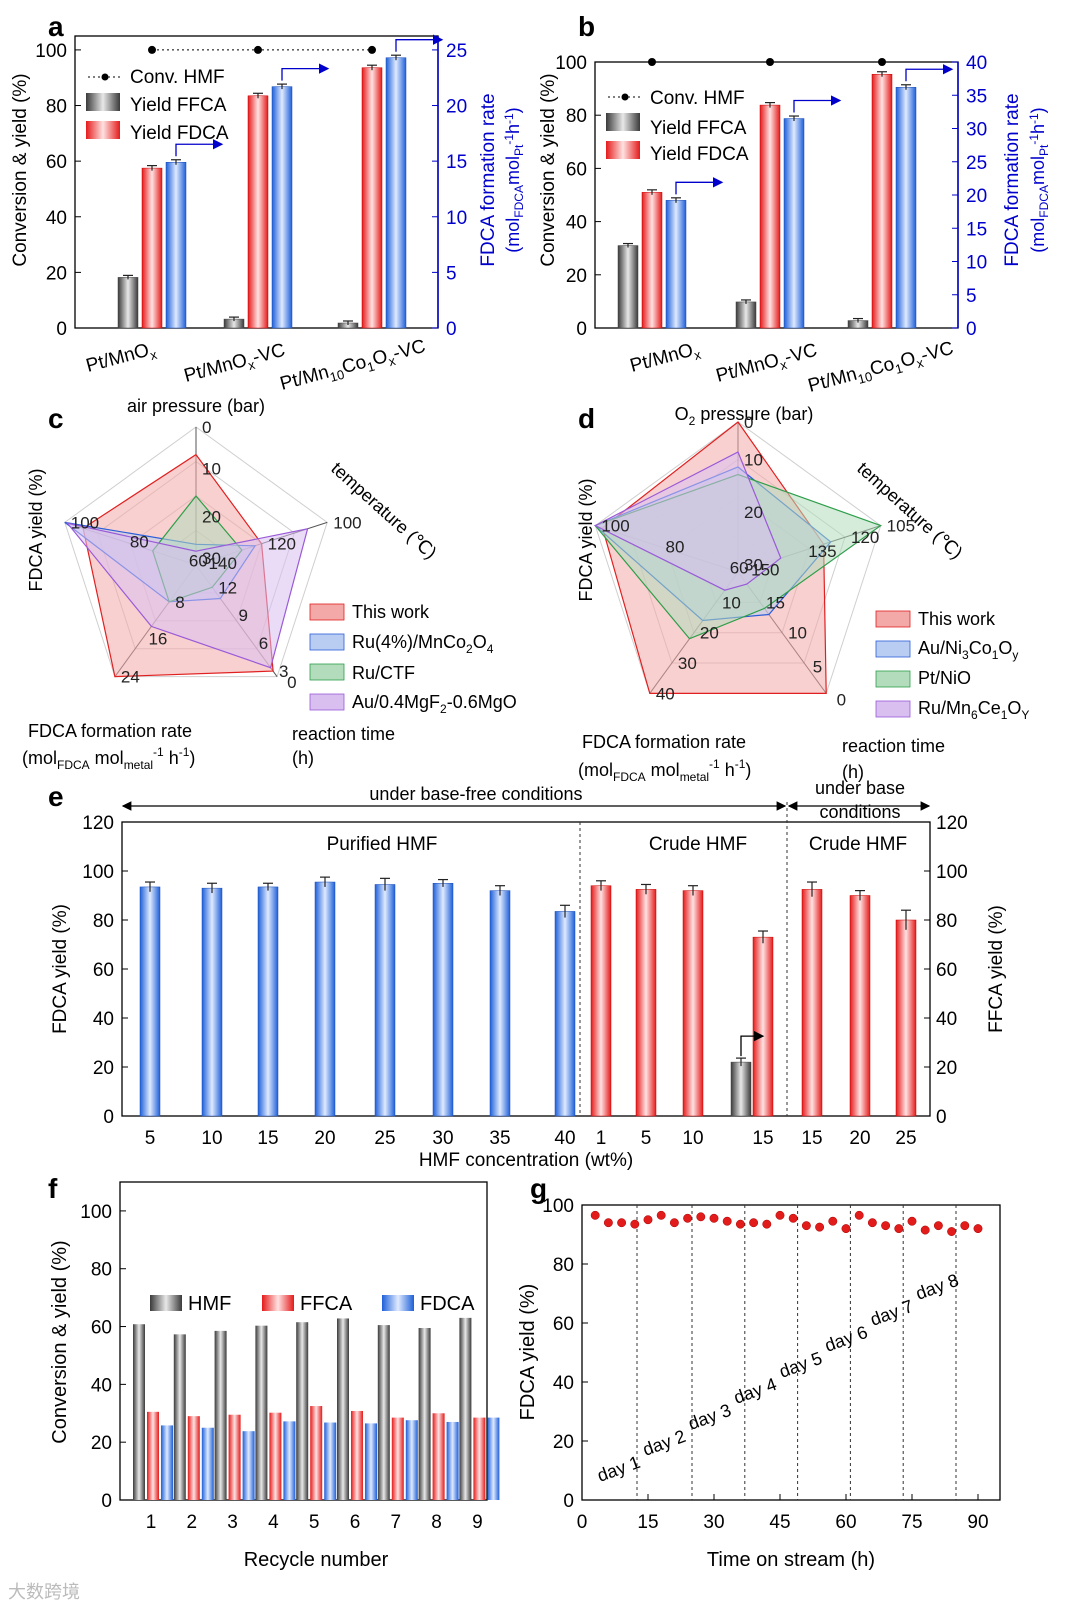  What do you see at coordinates (98, 872) in the screenshot?
I see `ytick-label-e: 100` at bounding box center [98, 872].